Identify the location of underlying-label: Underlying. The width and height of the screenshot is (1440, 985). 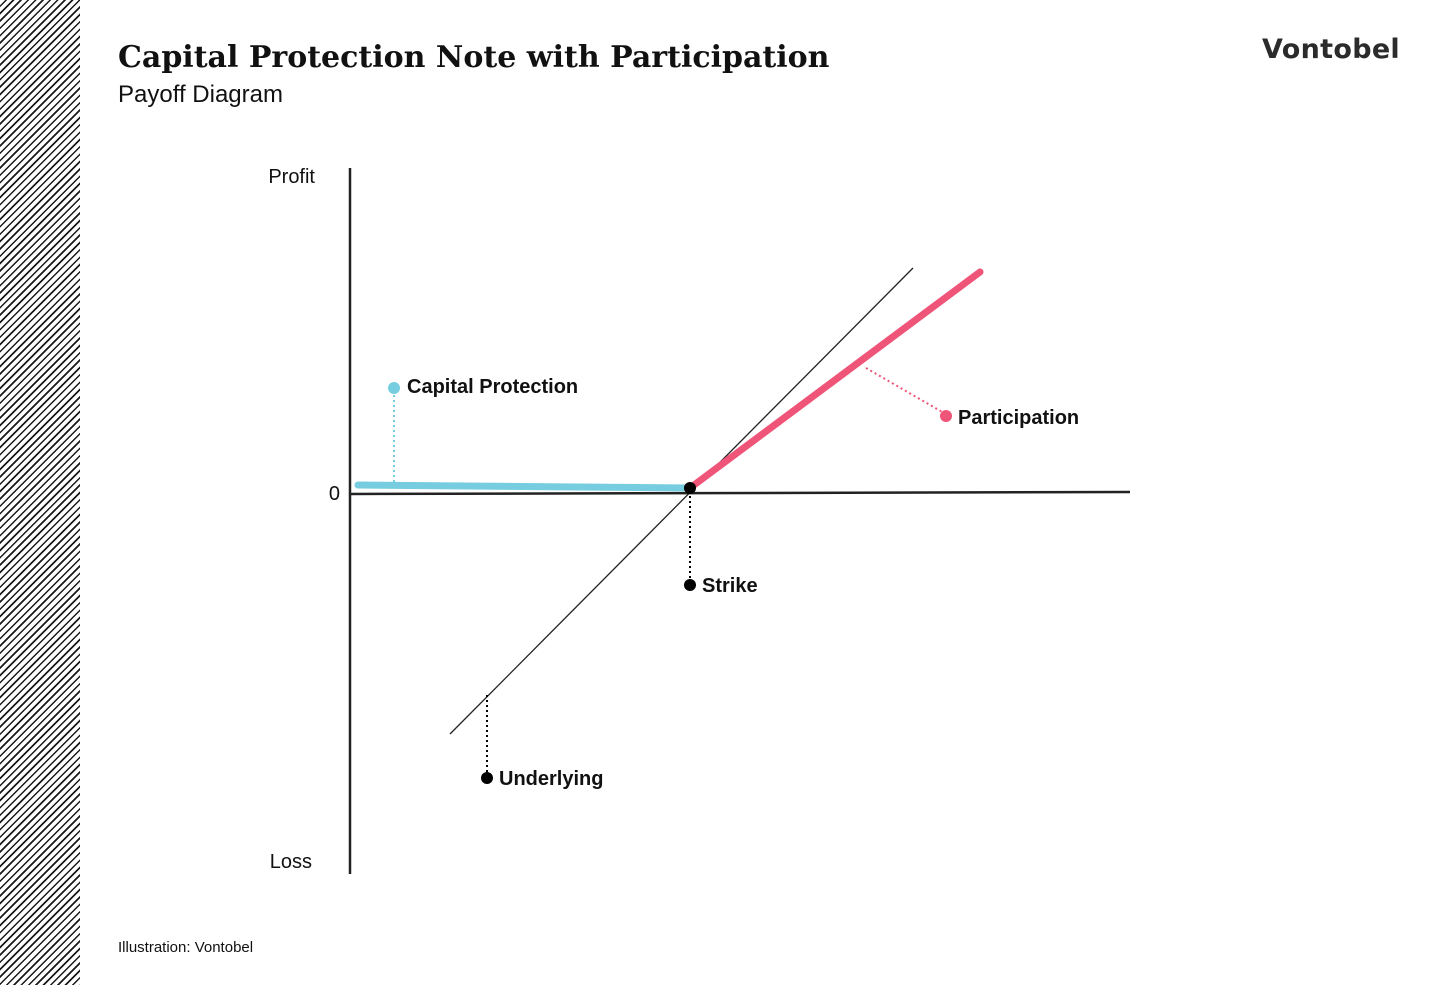
(551, 779).